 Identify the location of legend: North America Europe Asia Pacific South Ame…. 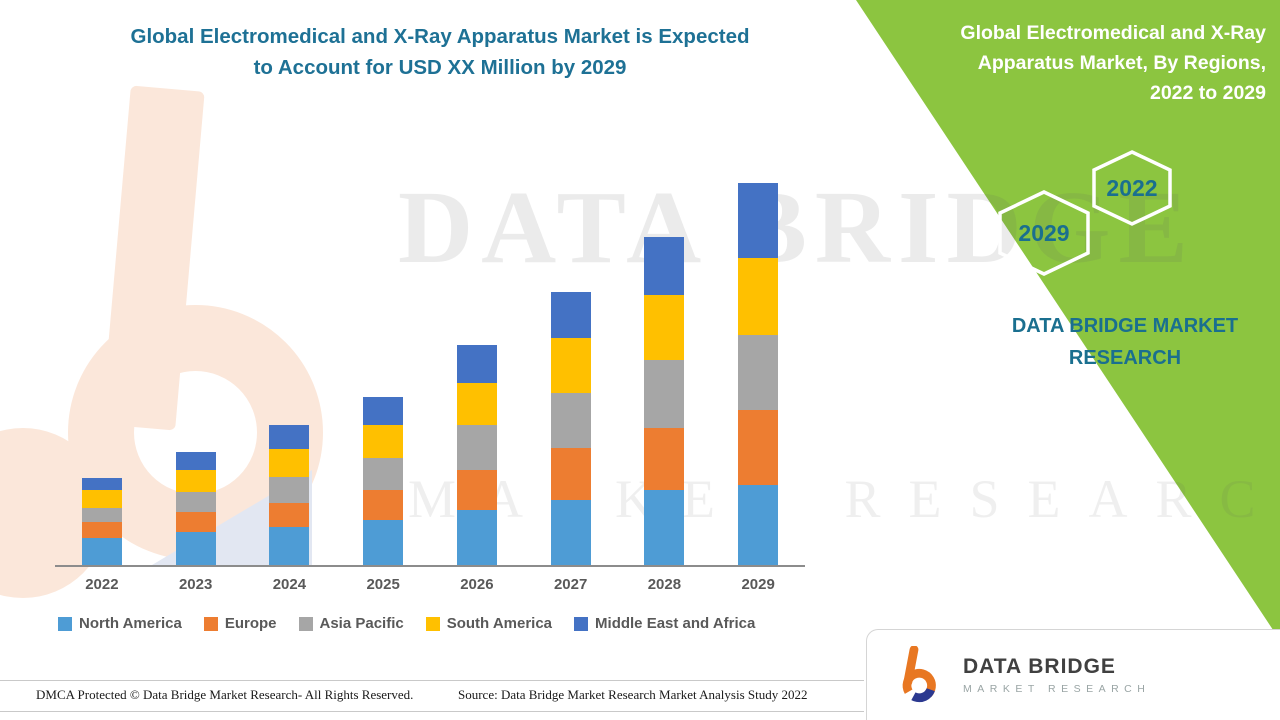
(406, 623).